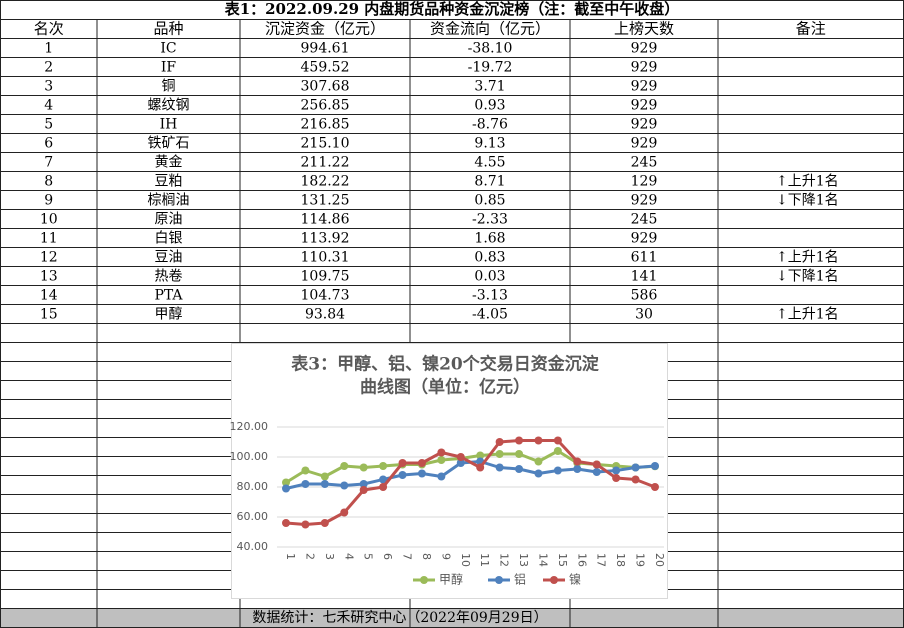  What do you see at coordinates (489, 277) in the screenshot?
I see `cell: 0.03` at bounding box center [489, 277].